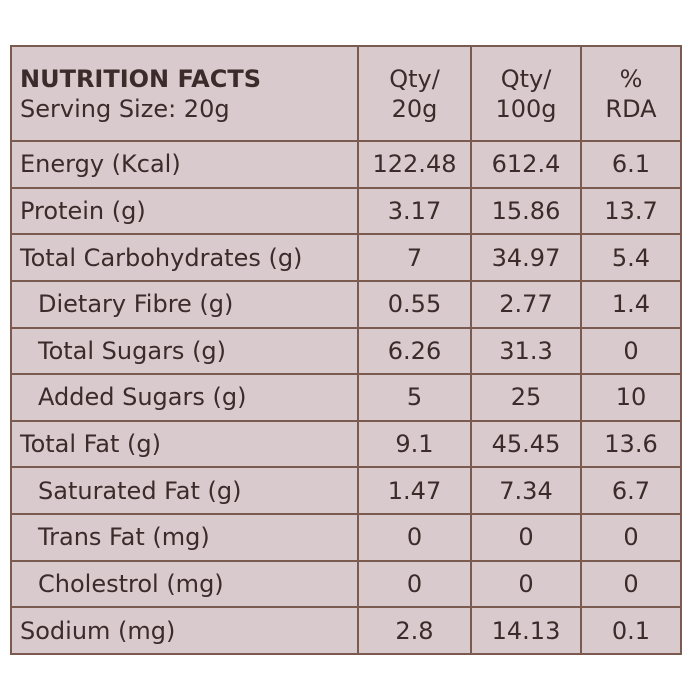 This screenshot has height=700, width=690. I want to click on nutrient-row: Dietary Fibre (g) 0.55 2.77 1.4, so click(346, 304).